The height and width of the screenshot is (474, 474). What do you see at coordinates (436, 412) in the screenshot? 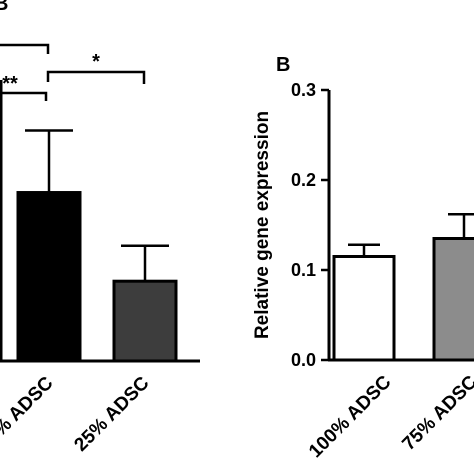
I see `right-x-tick-label: 75% ADSC` at bounding box center [436, 412].